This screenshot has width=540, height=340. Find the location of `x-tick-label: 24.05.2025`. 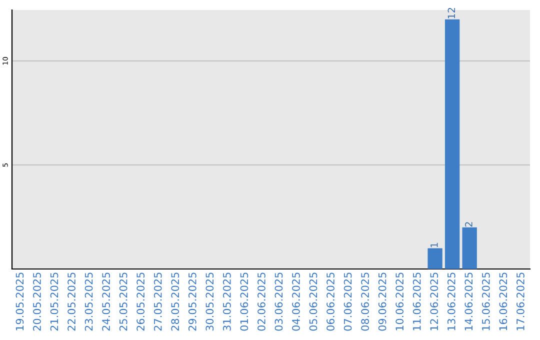

x-tick-label: 24.05.2025 is located at coordinates (106, 301).